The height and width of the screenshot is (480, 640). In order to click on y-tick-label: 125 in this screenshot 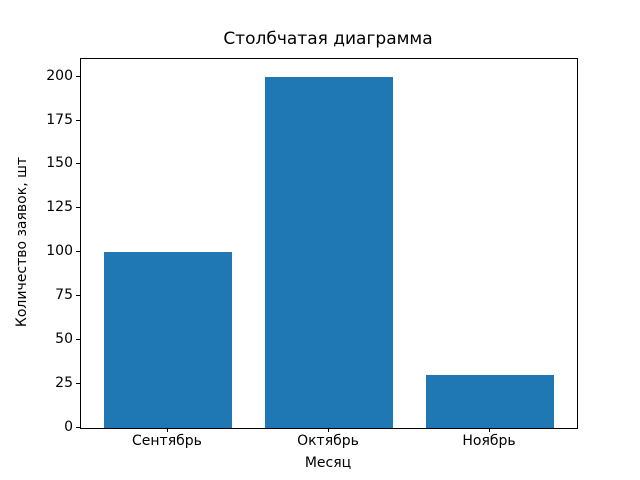, I will do `click(59, 207)`.